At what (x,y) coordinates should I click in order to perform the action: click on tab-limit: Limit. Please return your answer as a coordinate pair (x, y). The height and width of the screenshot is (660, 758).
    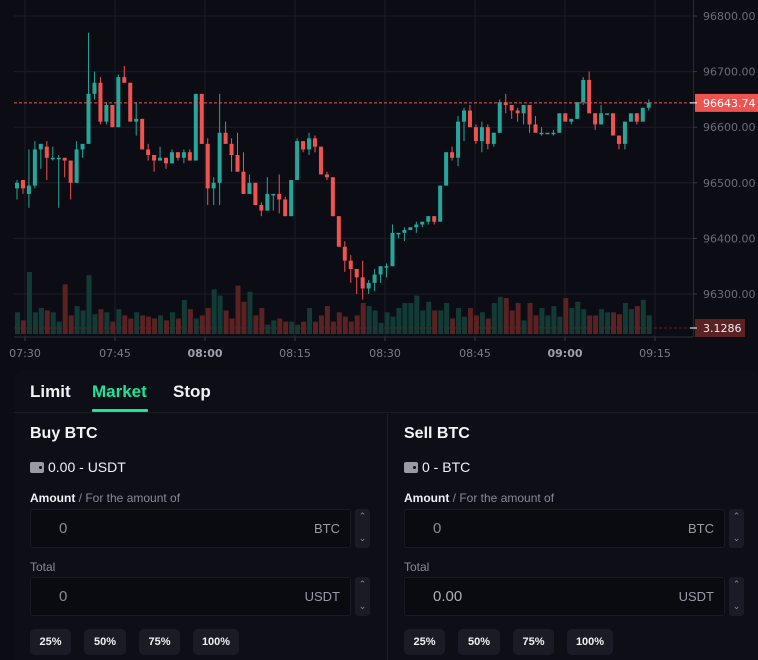
    Looking at the image, I should click on (50, 391).